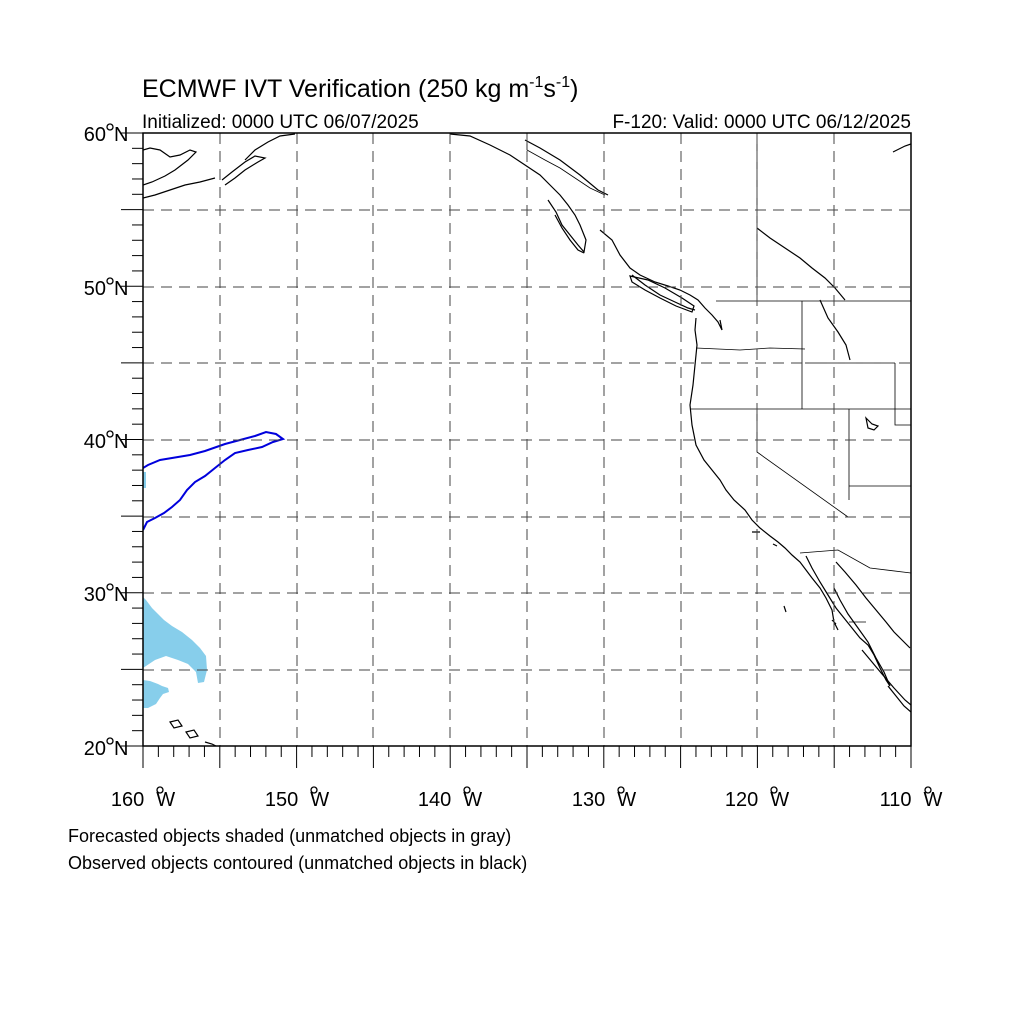 This screenshot has height=1024, width=1024. What do you see at coordinates (156, 694) in the screenshot?
I see `forecast-object-south` at bounding box center [156, 694].